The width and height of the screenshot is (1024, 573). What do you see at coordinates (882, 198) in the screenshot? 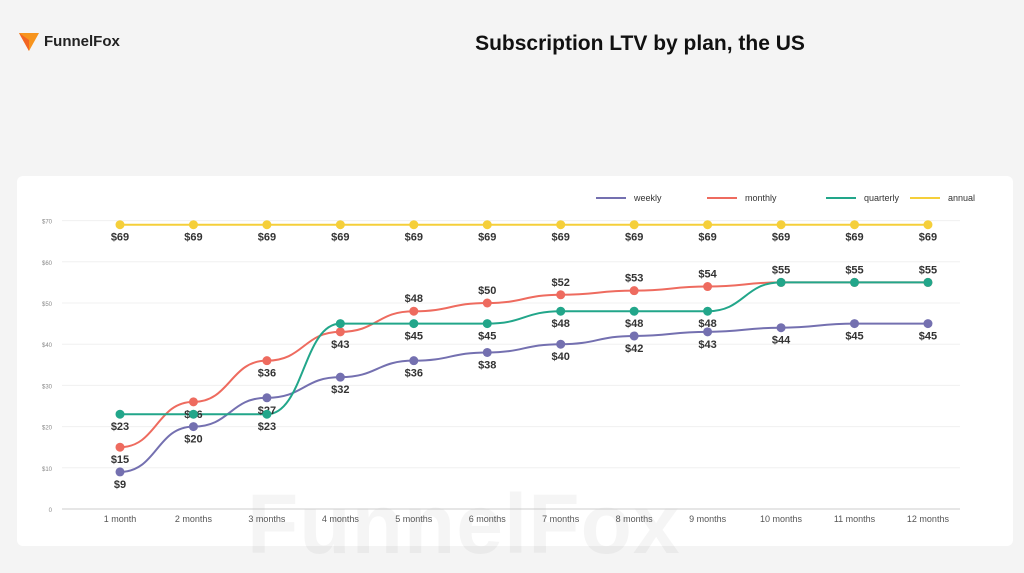
I see `legend-label-quarterly: quarterly` at bounding box center [882, 198].